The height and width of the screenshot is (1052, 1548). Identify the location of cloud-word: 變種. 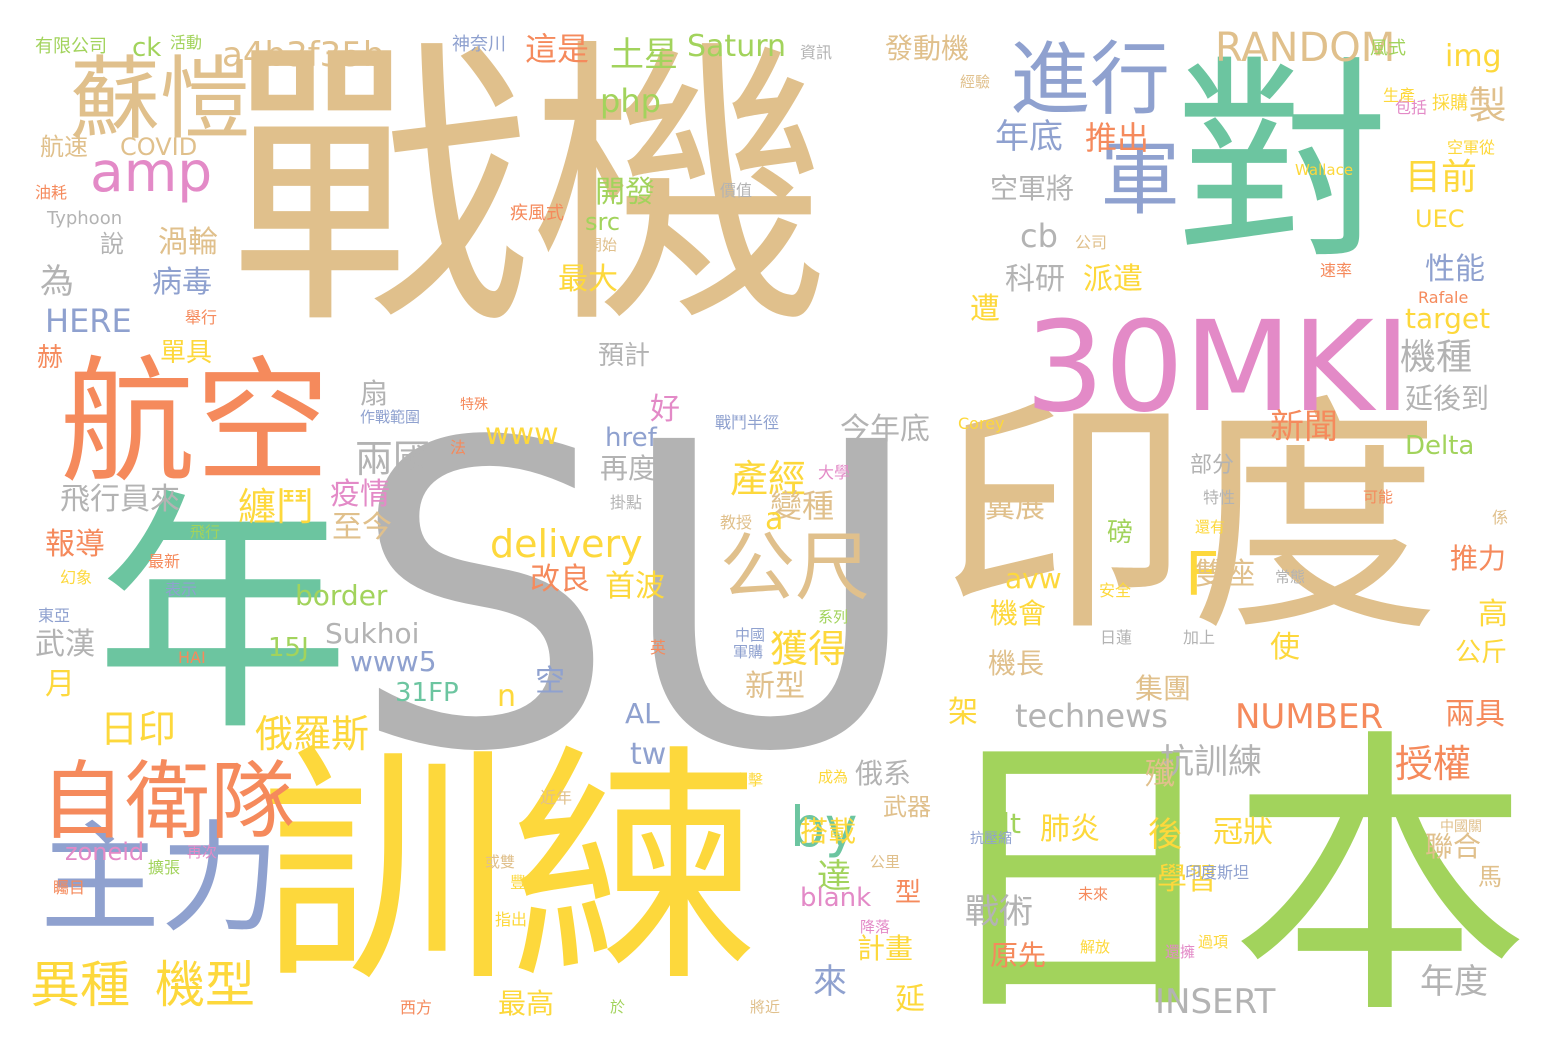
(802, 506).